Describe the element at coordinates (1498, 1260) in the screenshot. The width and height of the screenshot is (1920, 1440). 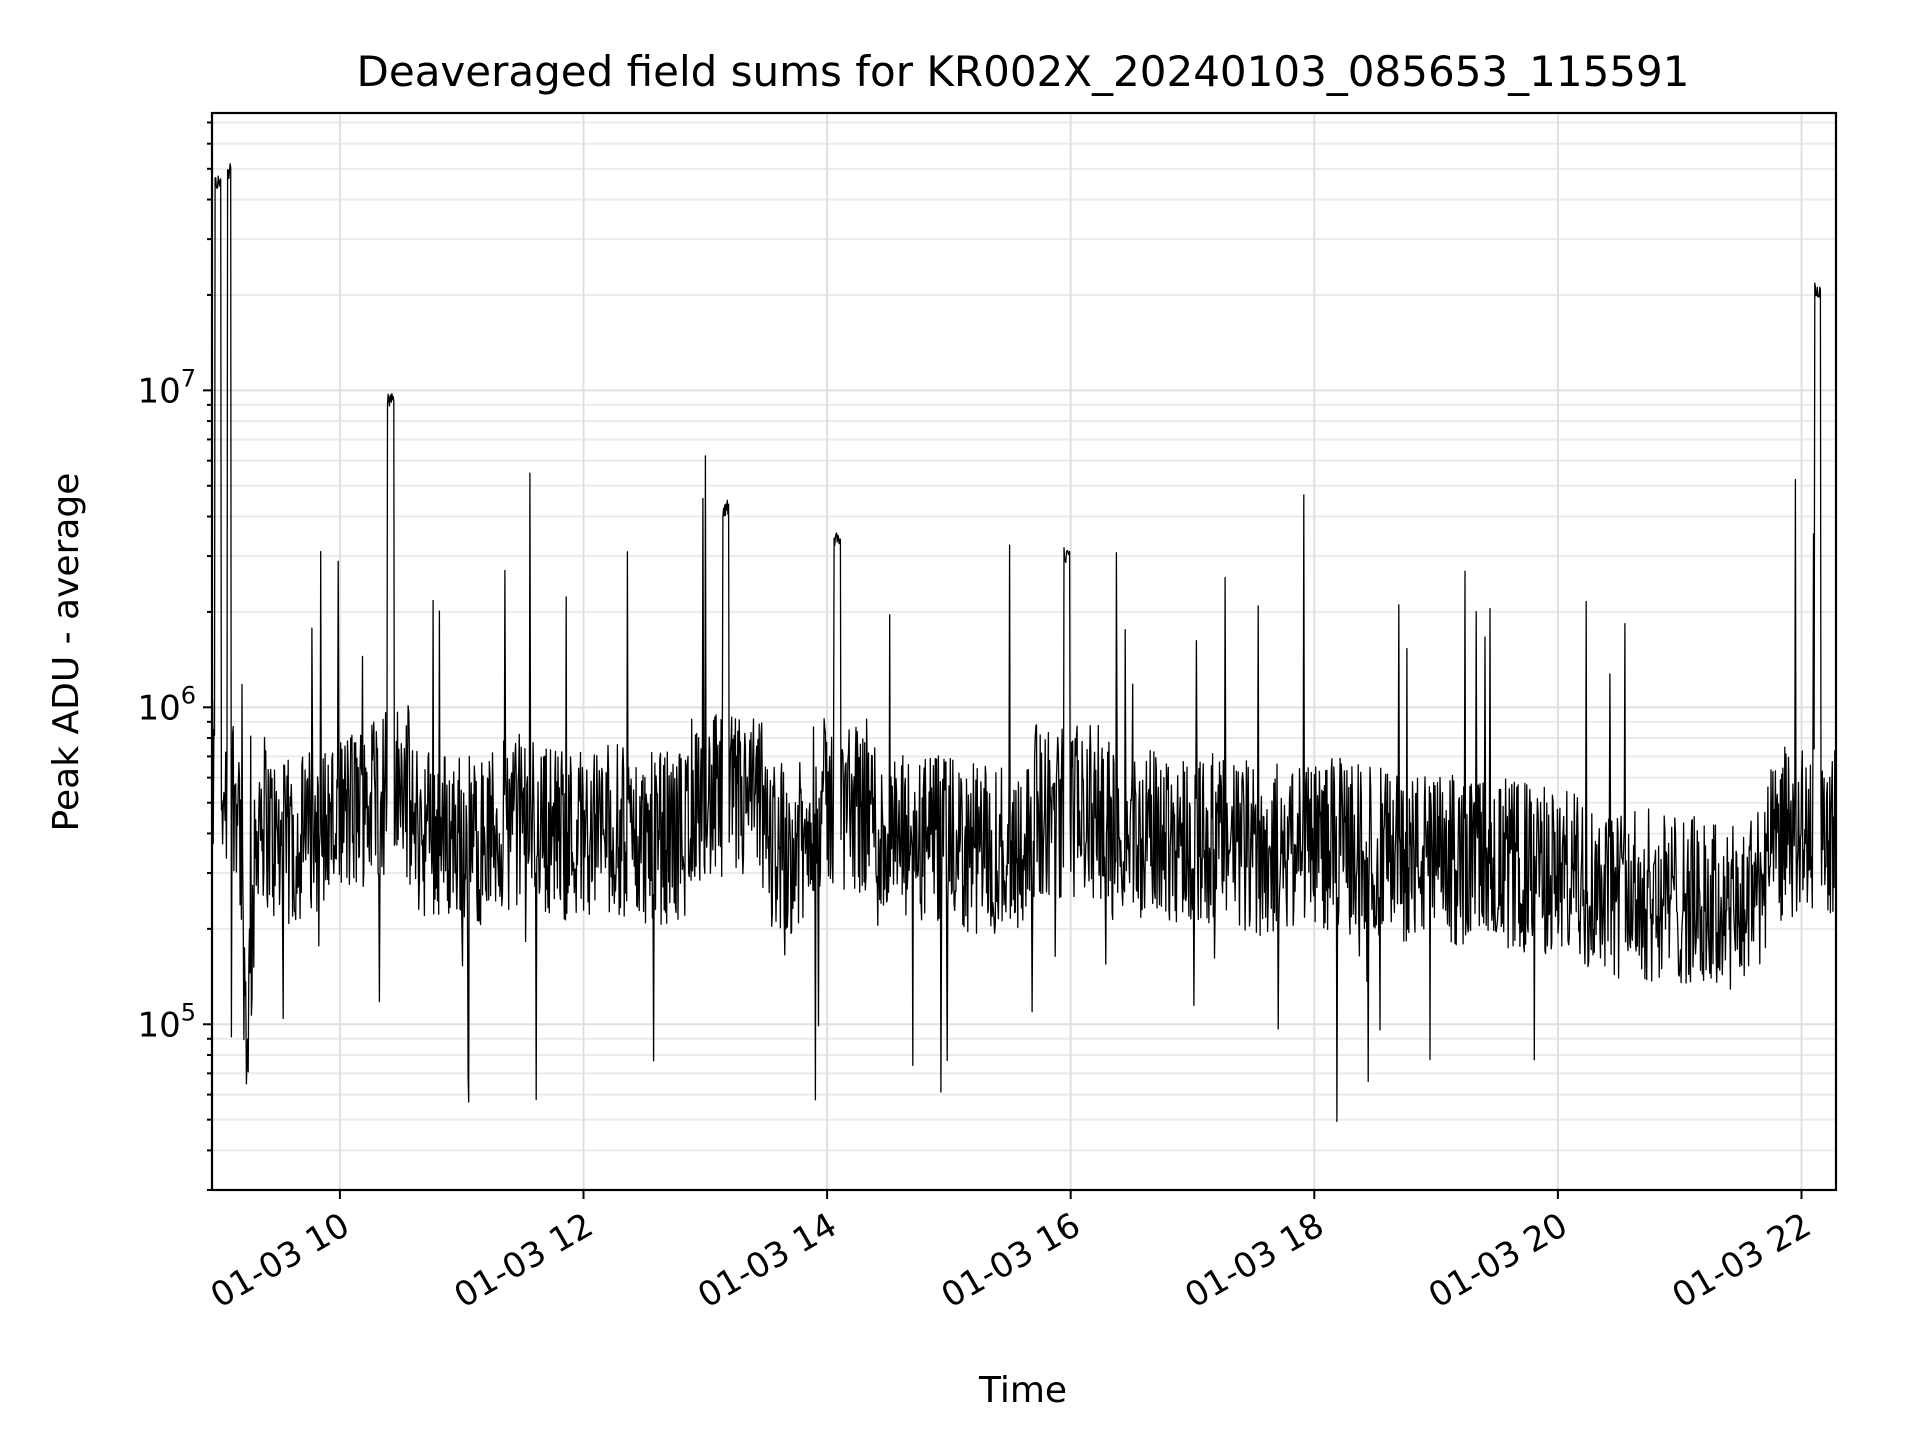
I see `x-tick-label: 01-03 20` at that location.